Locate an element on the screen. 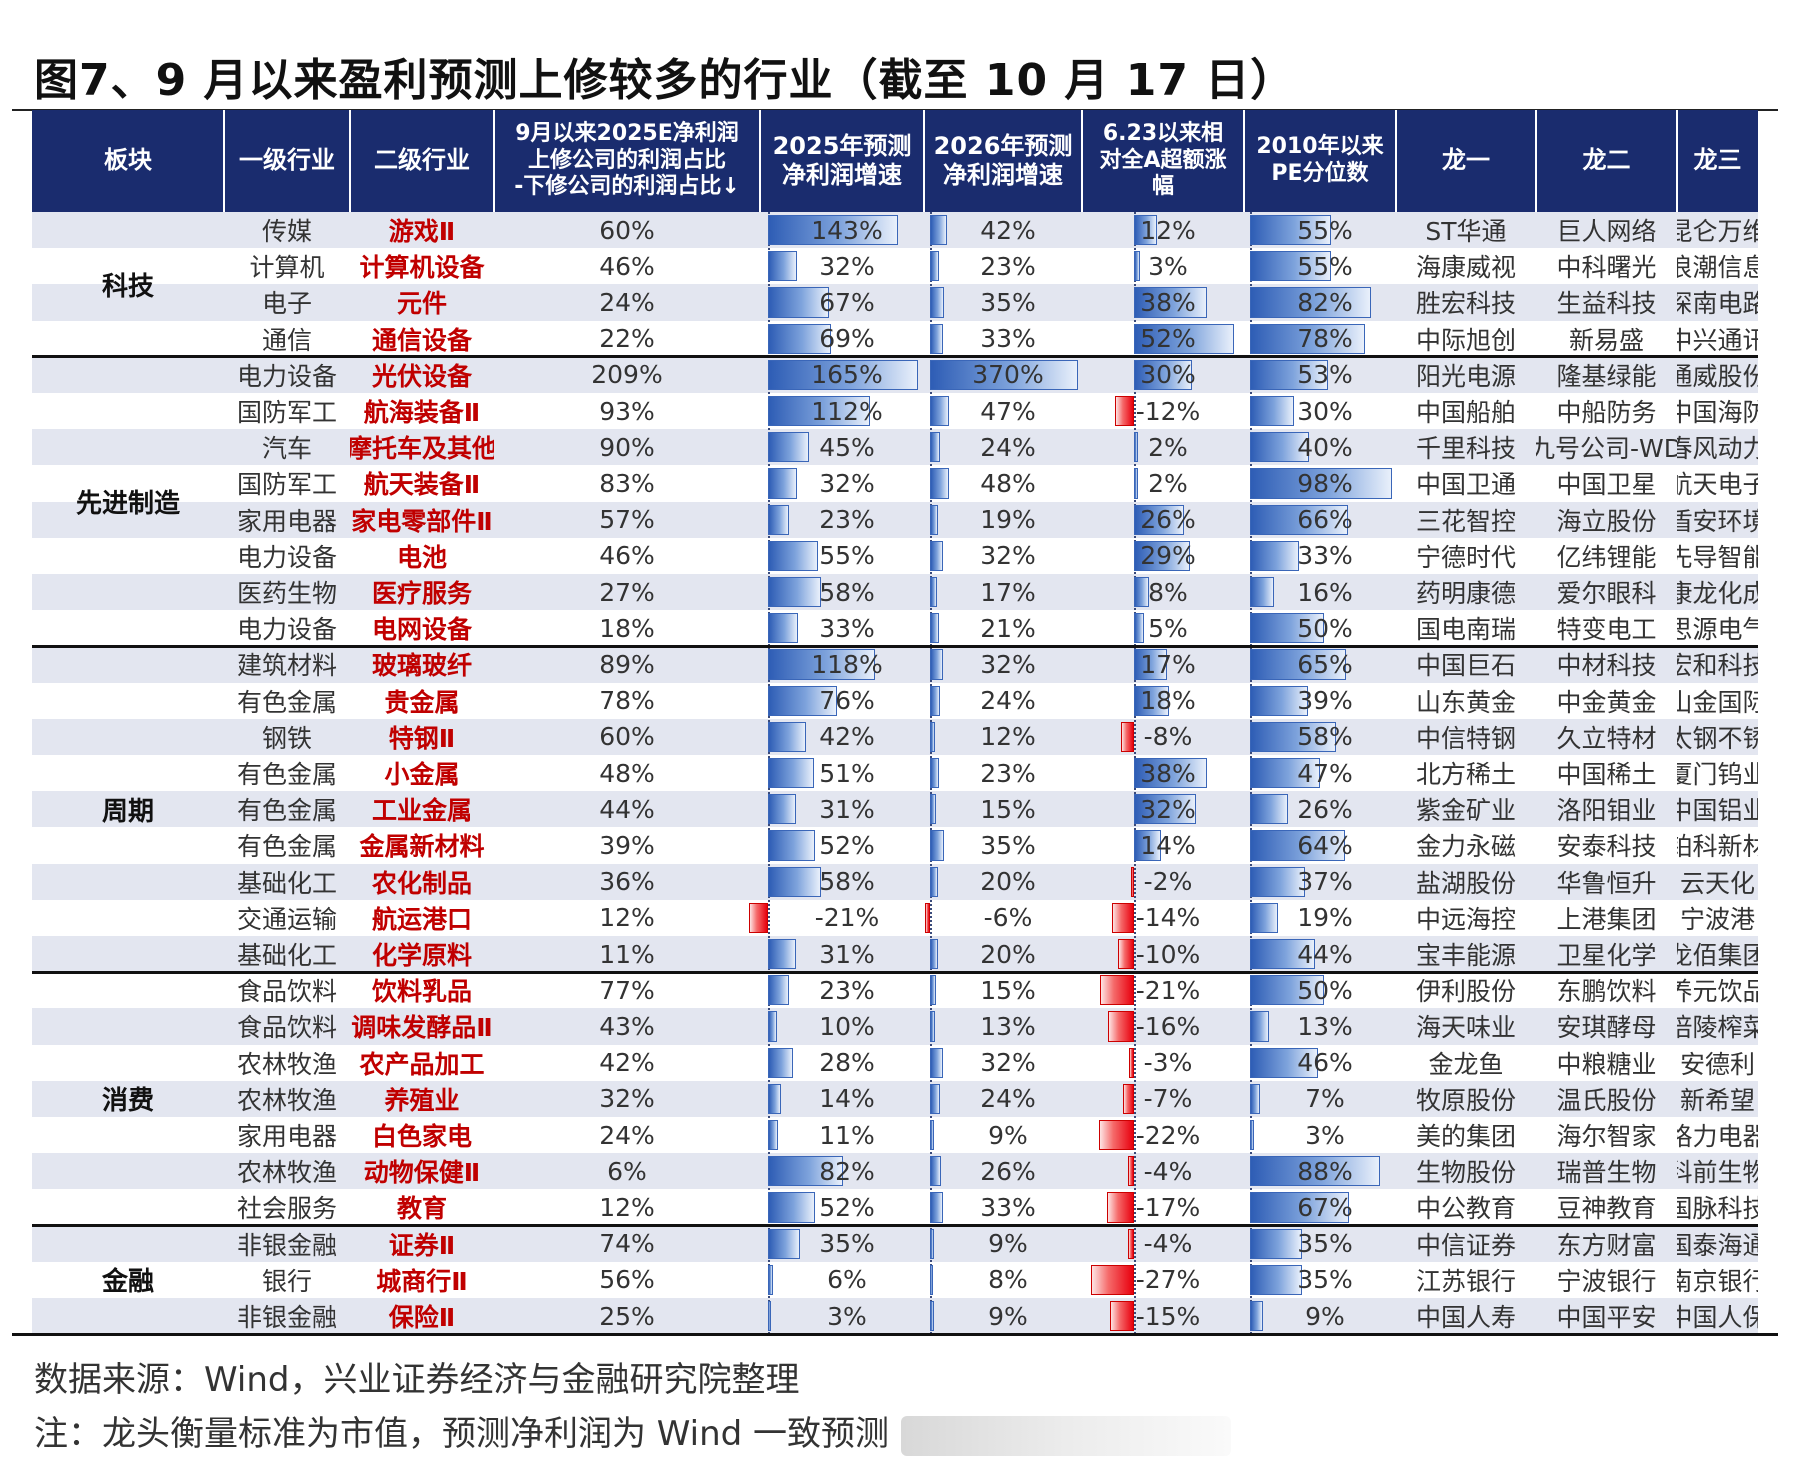  value-label-g2025: 52% is located at coordinates (847, 845).